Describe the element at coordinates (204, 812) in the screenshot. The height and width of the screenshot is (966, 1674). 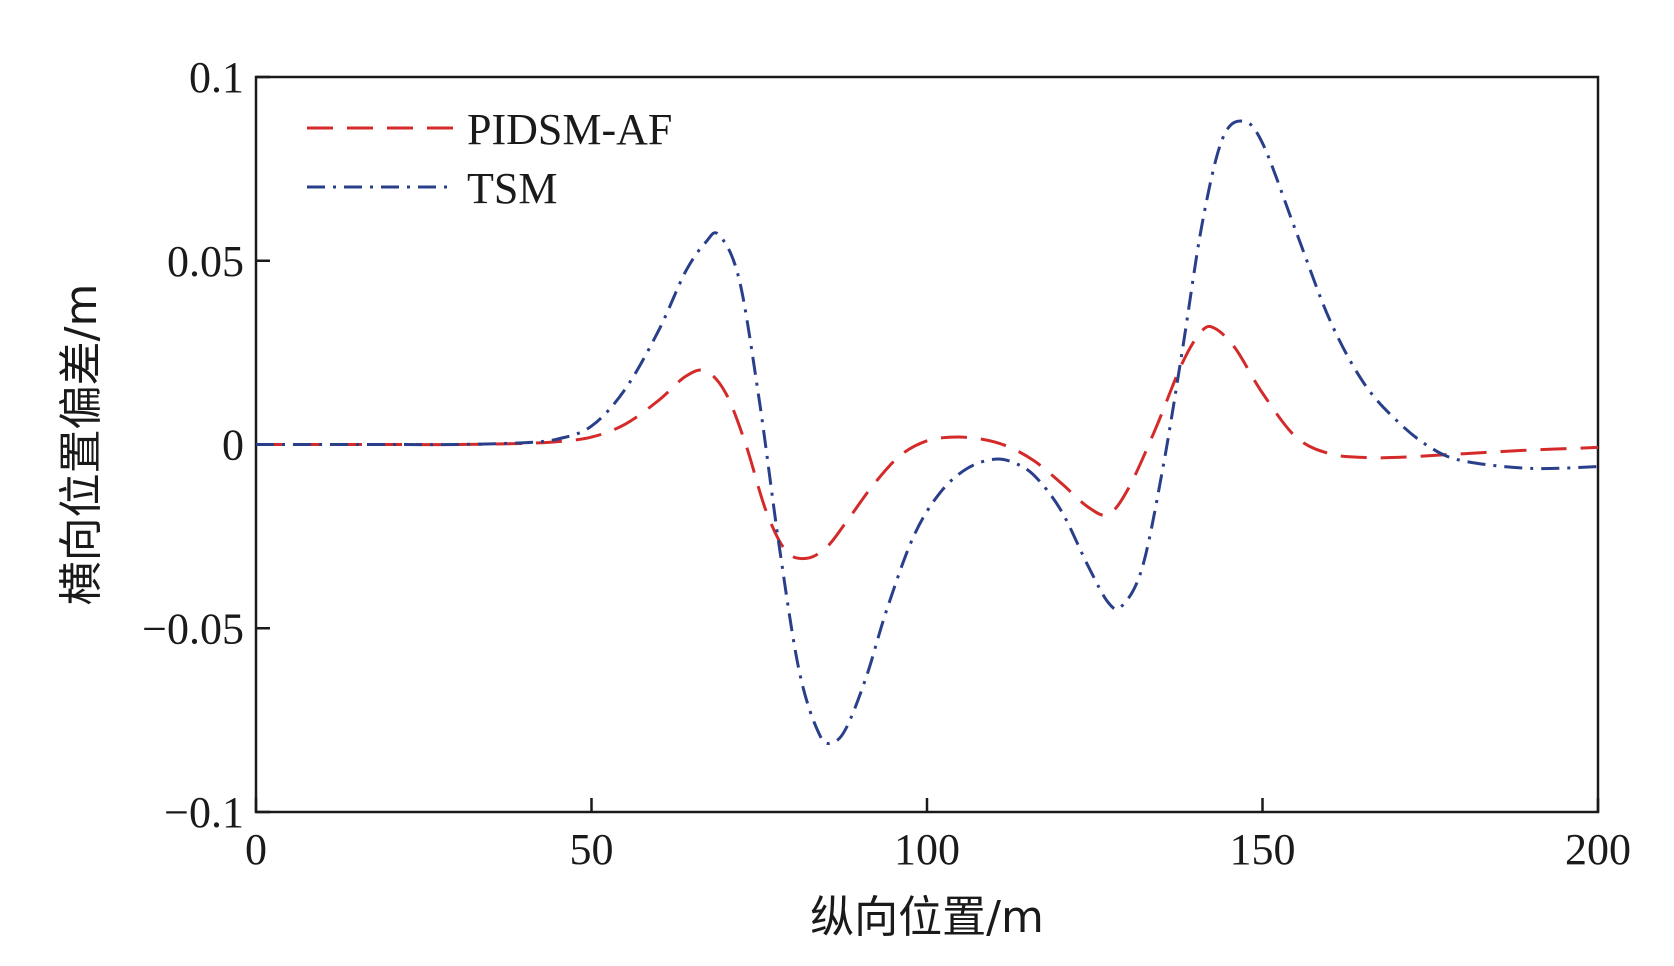
I see `y-tick-label: −0.1` at that location.